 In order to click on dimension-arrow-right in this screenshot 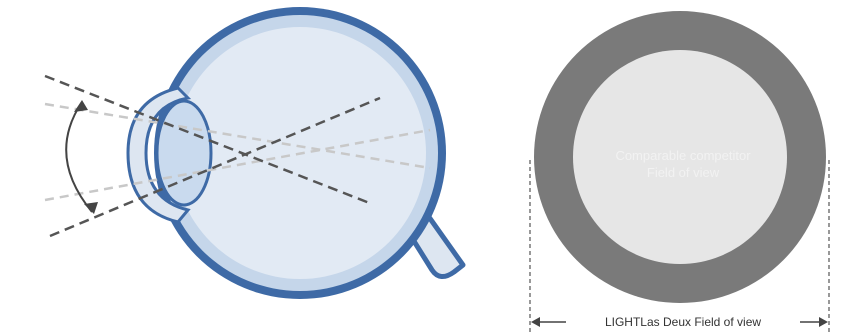, I will do `click(823, 322)`.